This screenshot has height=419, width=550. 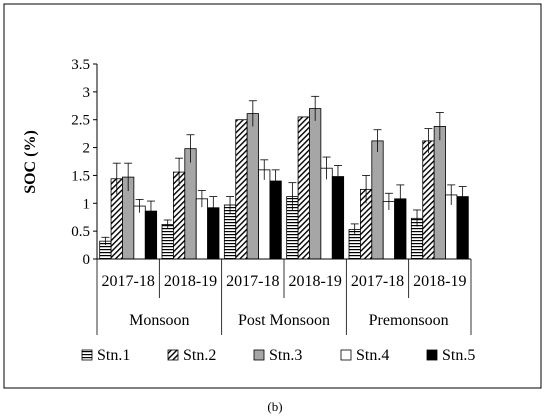 I want to click on y-tick-label: 2, so click(x=87, y=149).